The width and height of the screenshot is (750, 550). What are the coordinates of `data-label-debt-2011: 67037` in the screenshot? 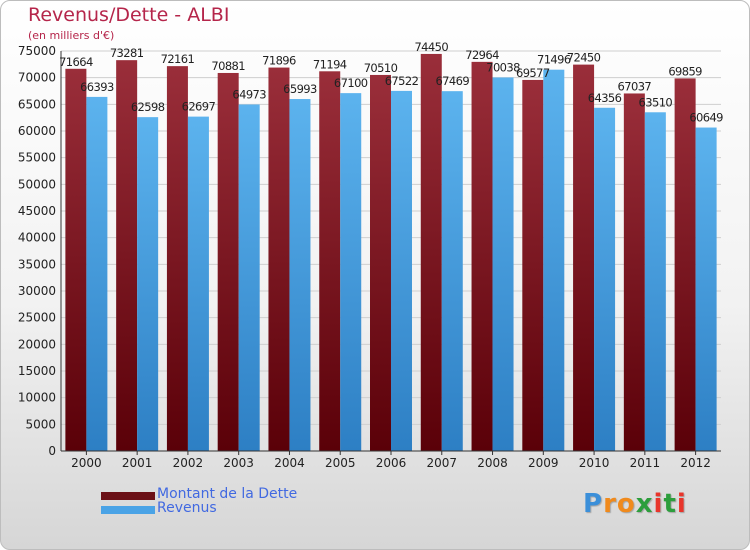 It's located at (635, 86).